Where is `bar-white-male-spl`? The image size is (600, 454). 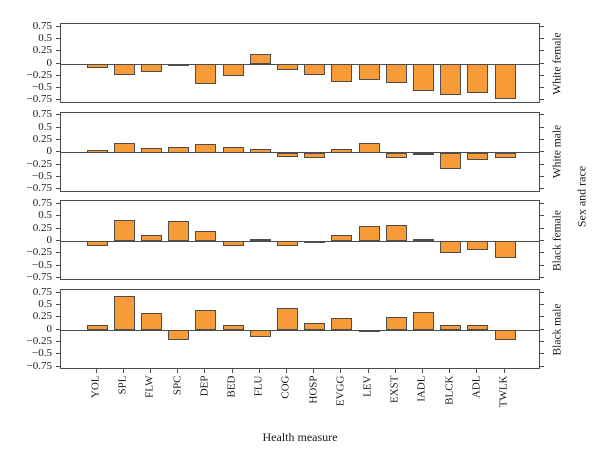 bar-white-male-spl is located at coordinates (124, 147).